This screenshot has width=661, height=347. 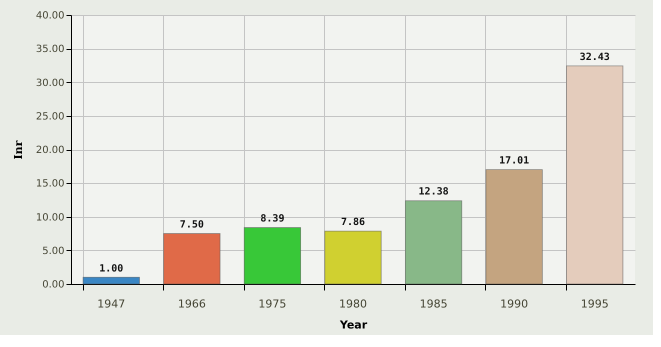 What do you see at coordinates (272, 304) in the screenshot?
I see `x-tick-label: 1975` at bounding box center [272, 304].